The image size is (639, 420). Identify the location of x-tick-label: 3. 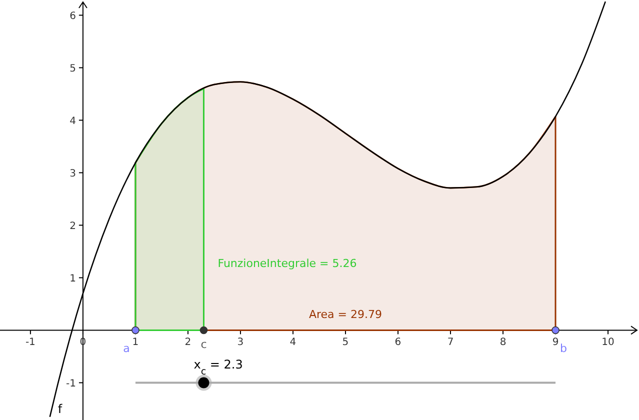
(240, 342).